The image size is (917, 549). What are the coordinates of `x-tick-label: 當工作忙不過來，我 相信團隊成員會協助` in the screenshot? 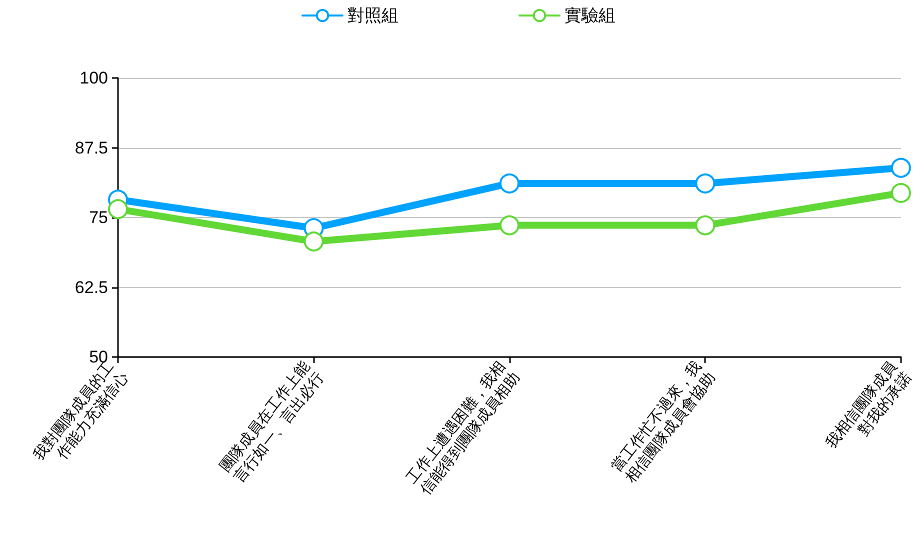 It's located at (664, 422).